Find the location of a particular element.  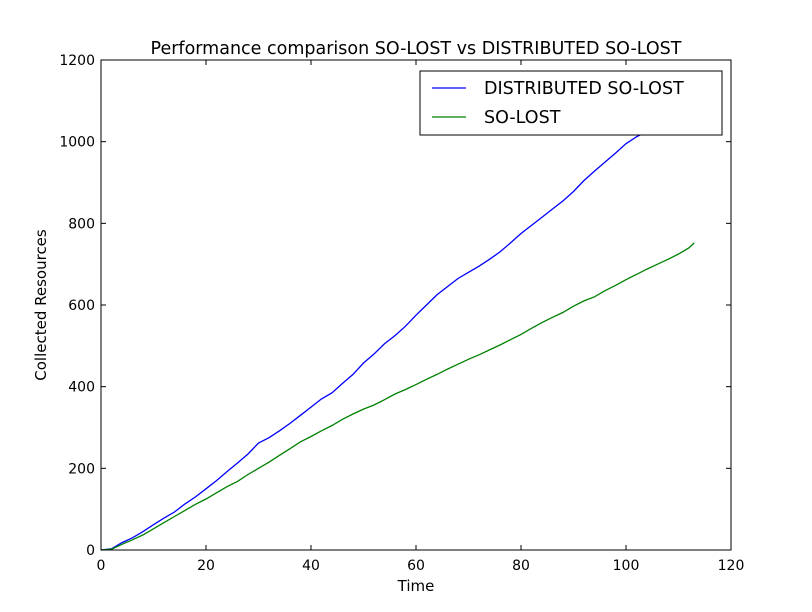

legend-box is located at coordinates (571, 103).